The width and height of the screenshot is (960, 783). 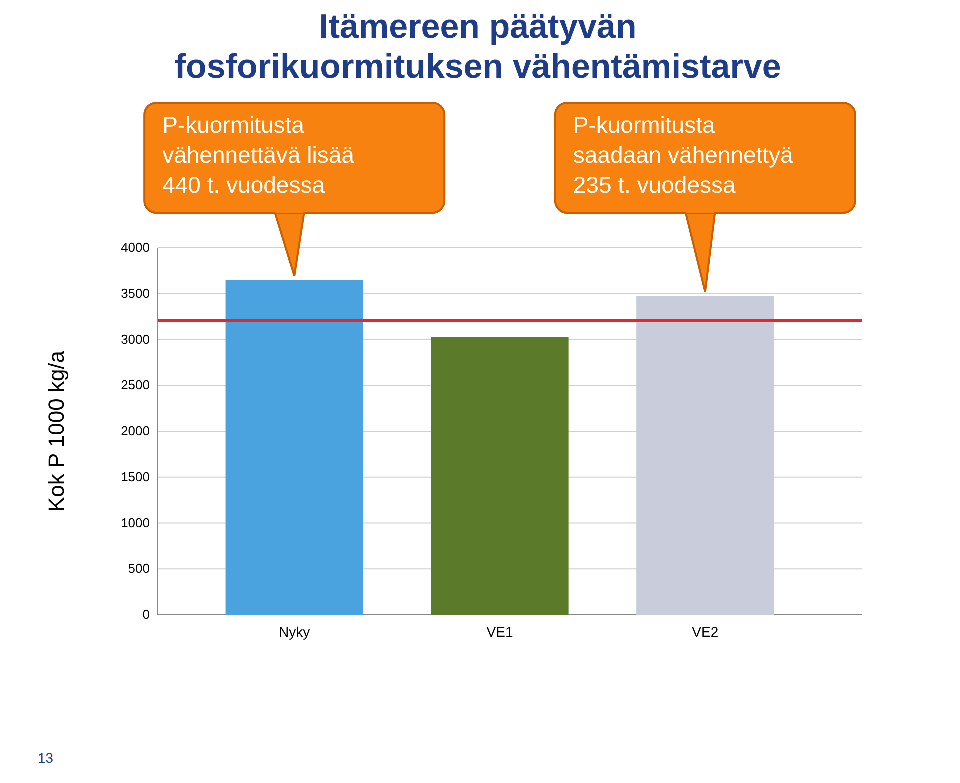 I want to click on annotation: P-kuormitusta saadaan vähennettyä 235 t. vuodessa, so click(x=683, y=155).